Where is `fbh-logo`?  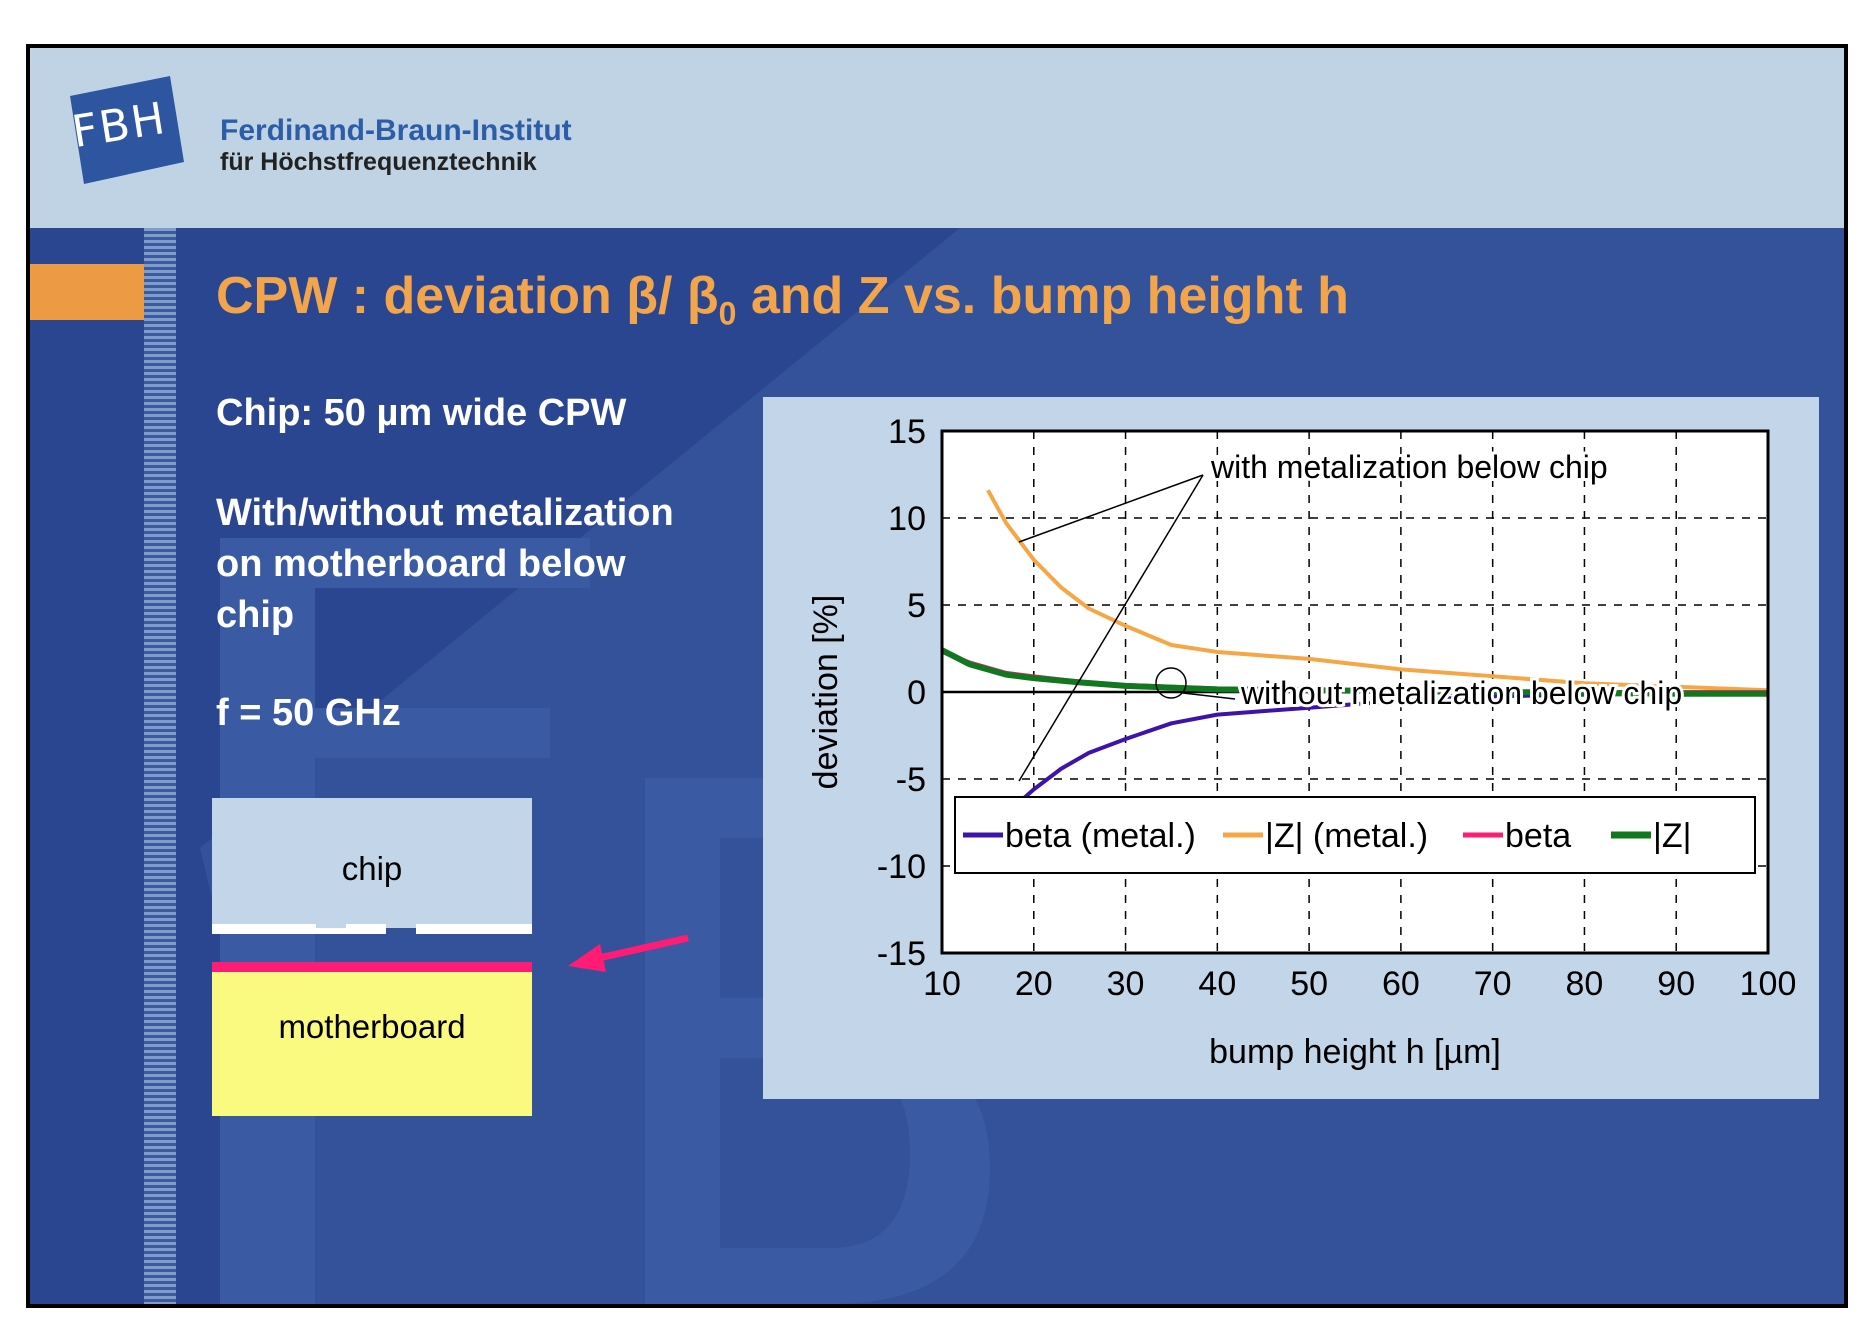 fbh-logo is located at coordinates (127, 130).